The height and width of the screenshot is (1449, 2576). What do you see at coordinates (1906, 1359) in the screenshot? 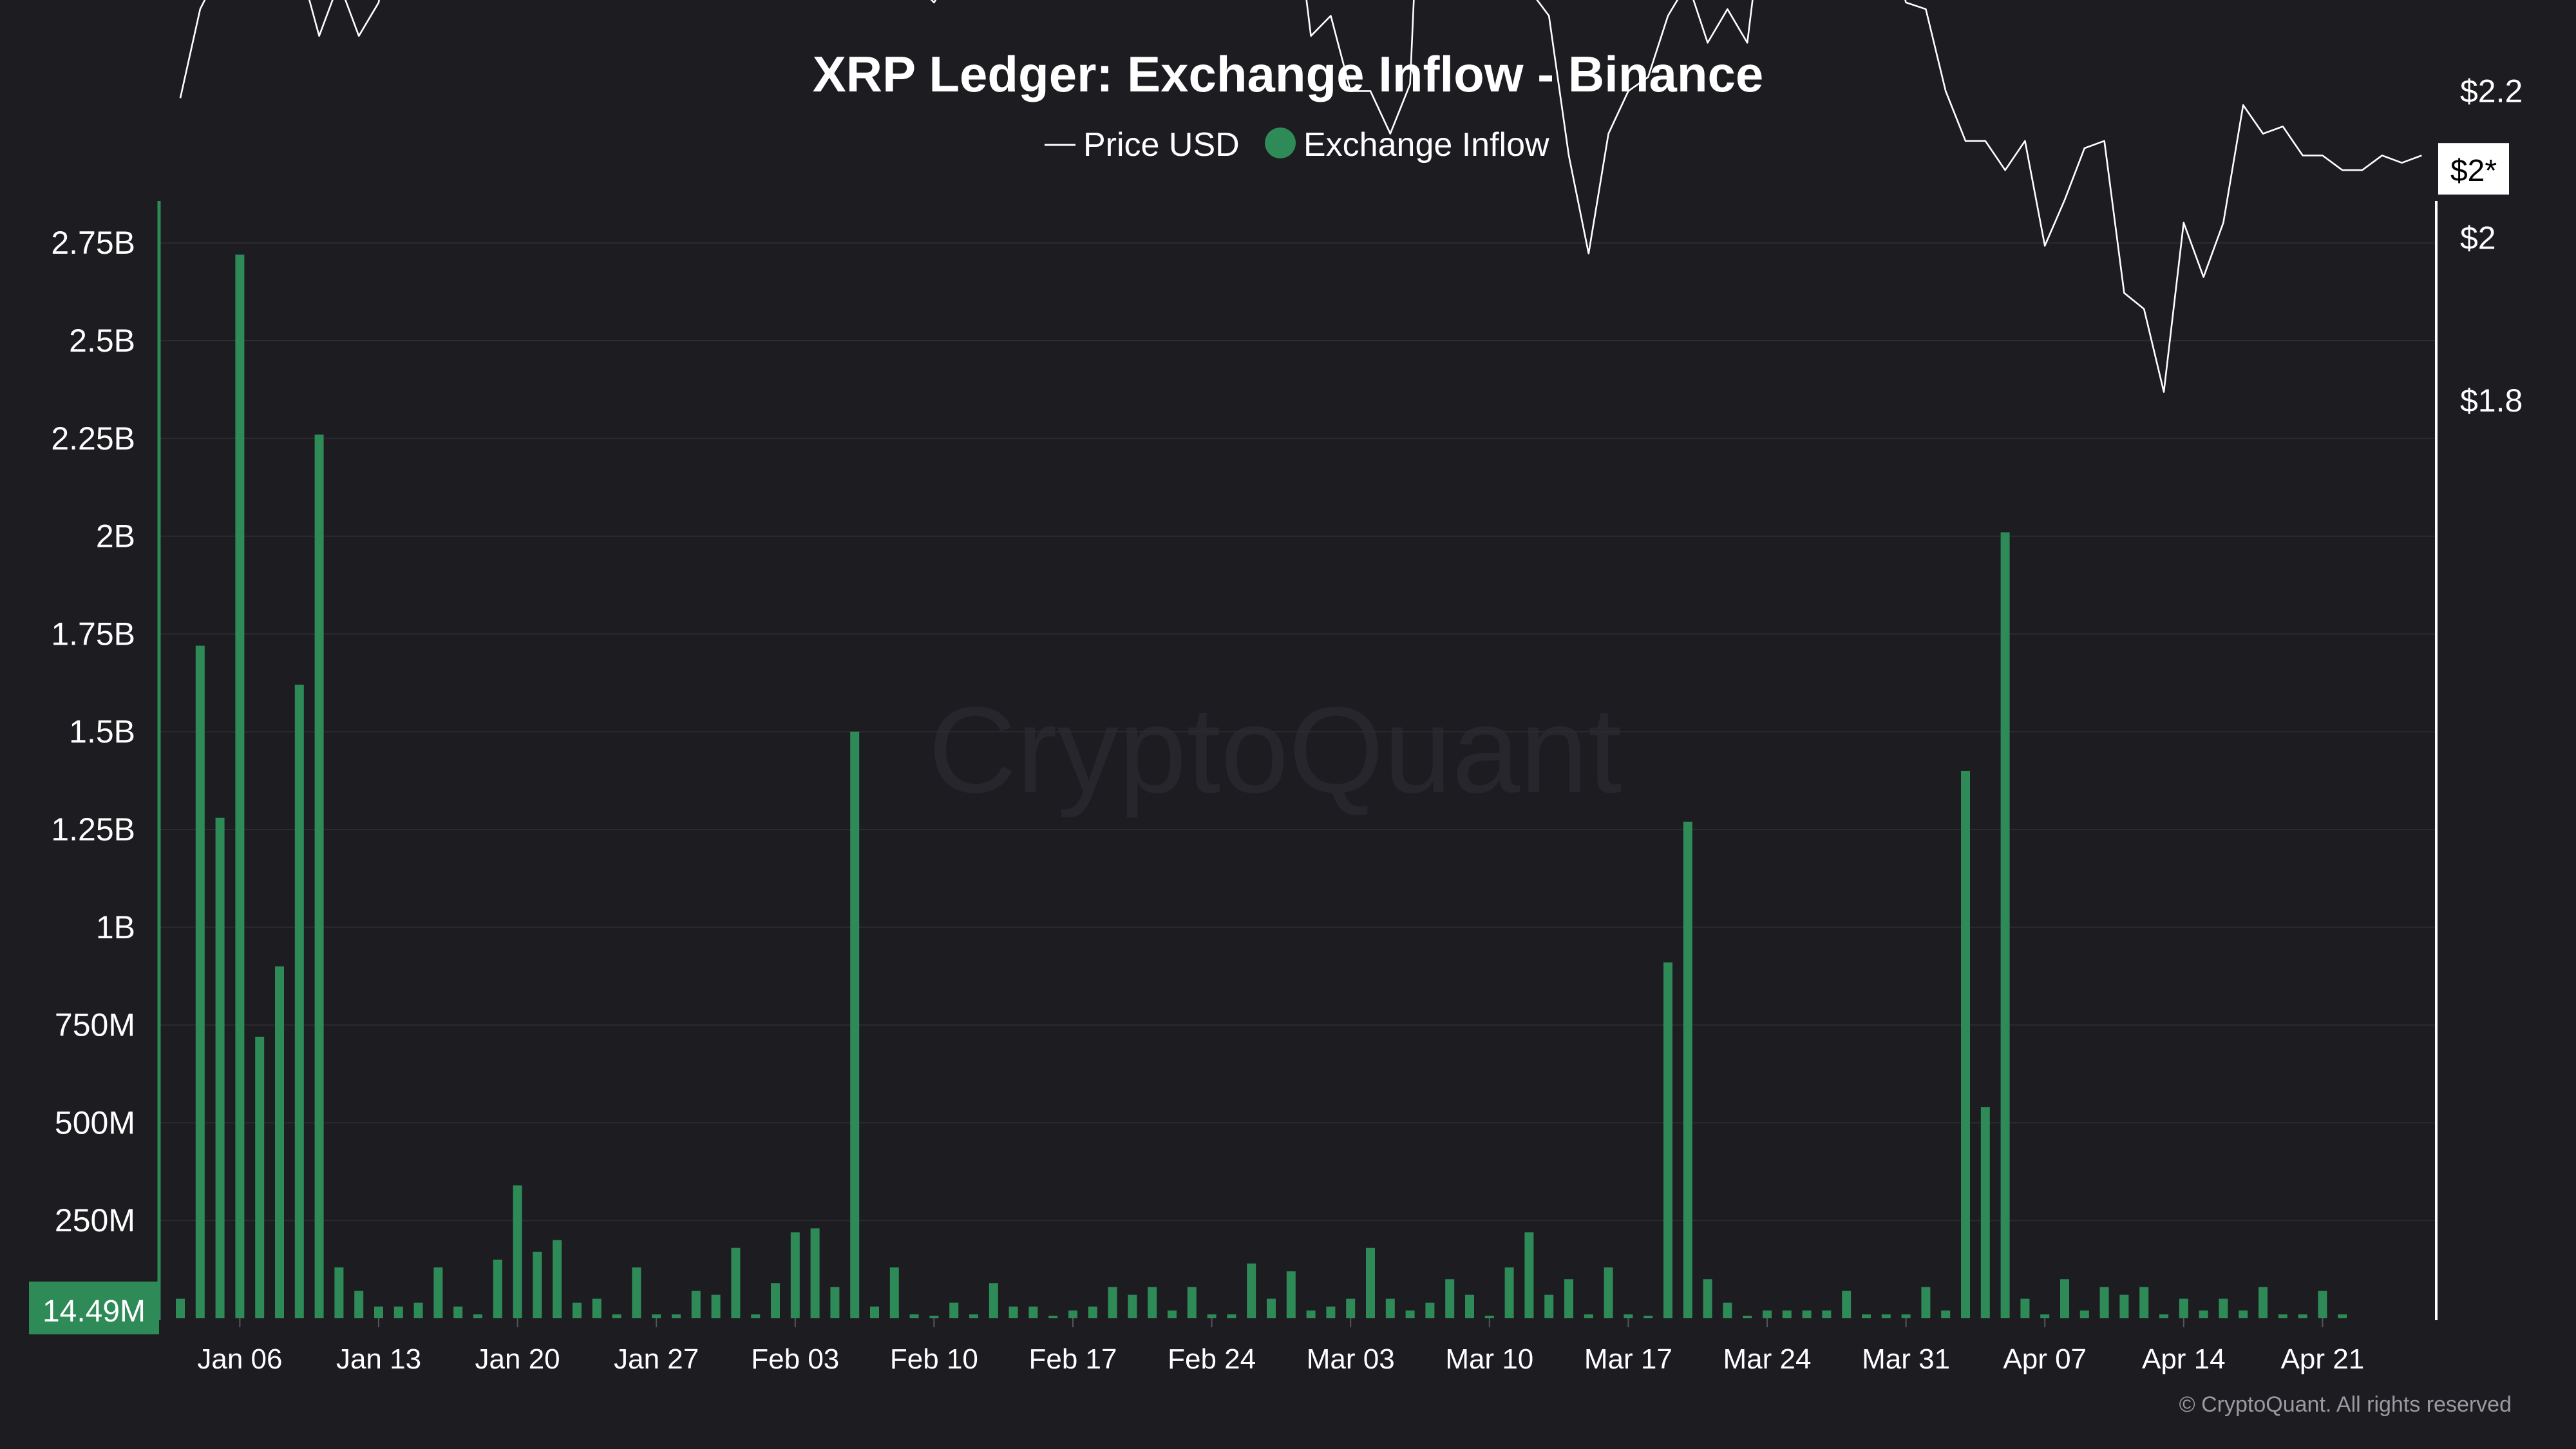
I see `x-tick-label: Mar 31` at bounding box center [1906, 1359].